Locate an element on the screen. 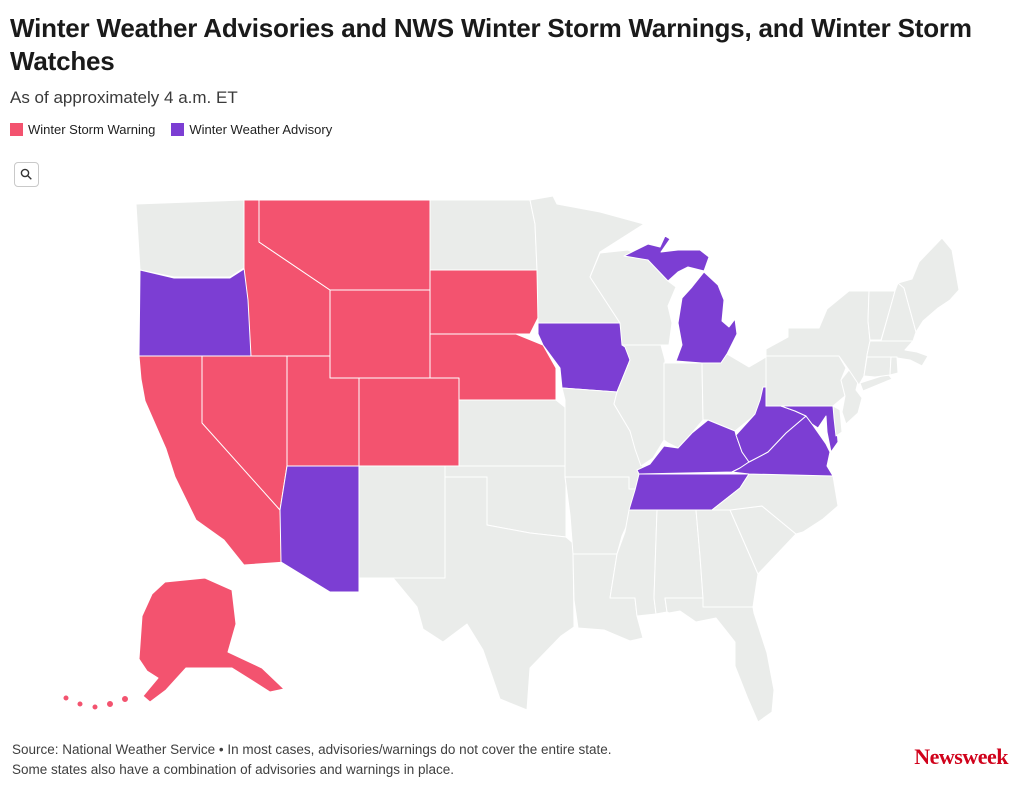  legend-item-warning: Winter Storm Warning is located at coordinates (82, 129).